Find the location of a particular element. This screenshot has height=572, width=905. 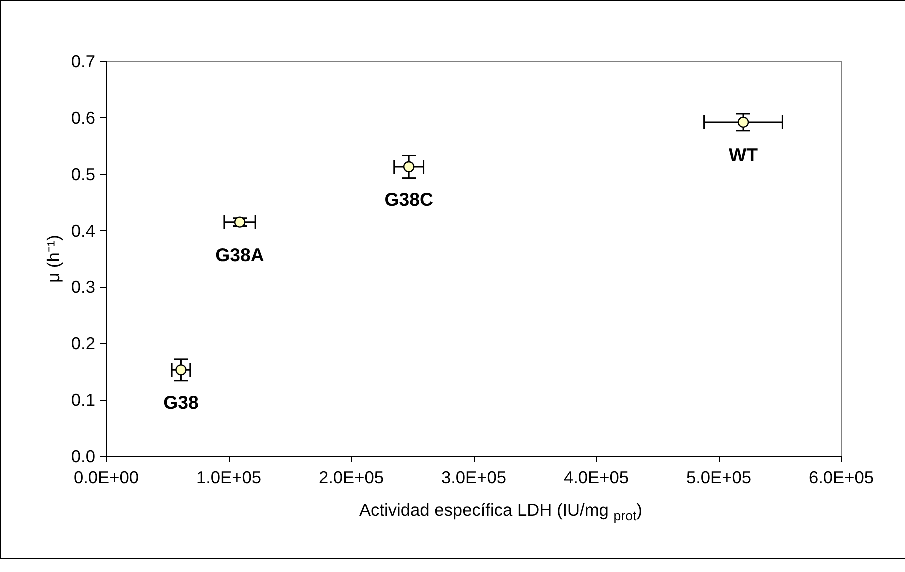

y-tick-label: 0.6 is located at coordinates (83, 118).